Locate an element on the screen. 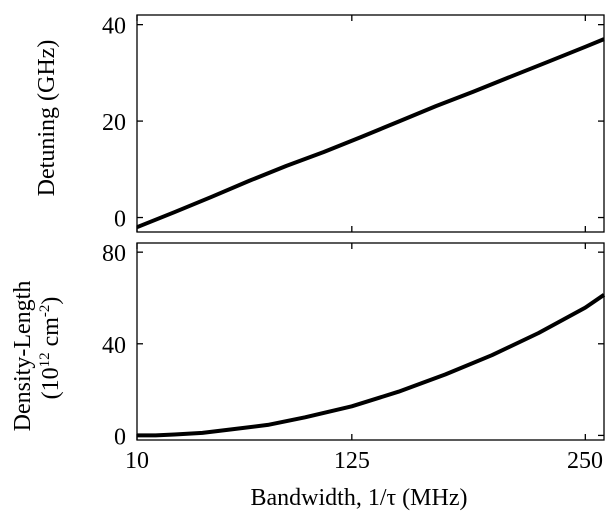  density-length-axis-label: Density-Length is located at coordinates (23, 356).